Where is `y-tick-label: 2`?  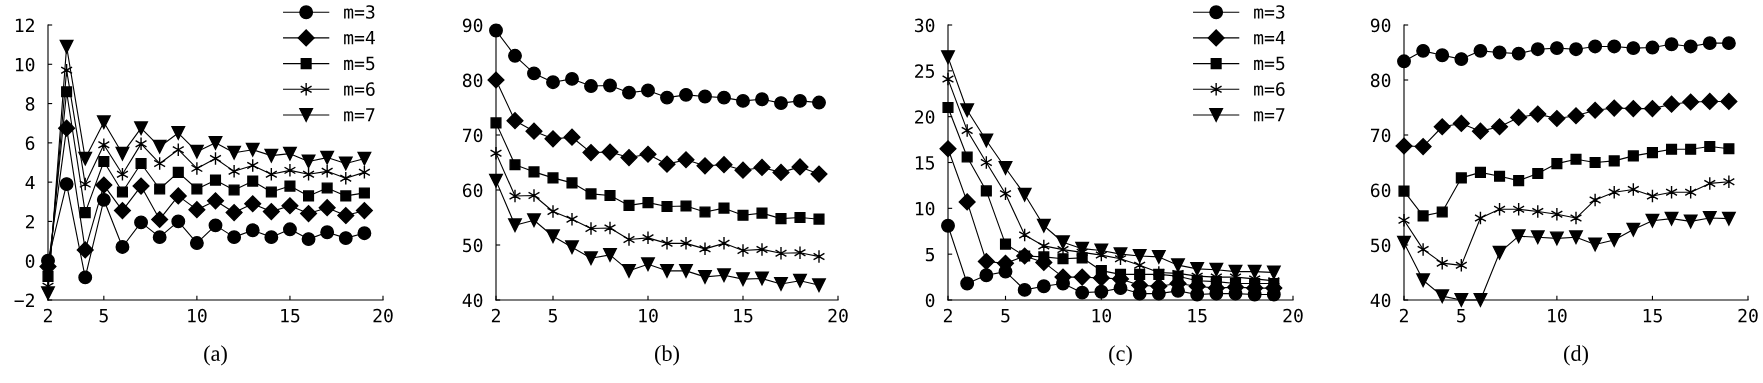
y-tick-label: 2 is located at coordinates (29, 221).